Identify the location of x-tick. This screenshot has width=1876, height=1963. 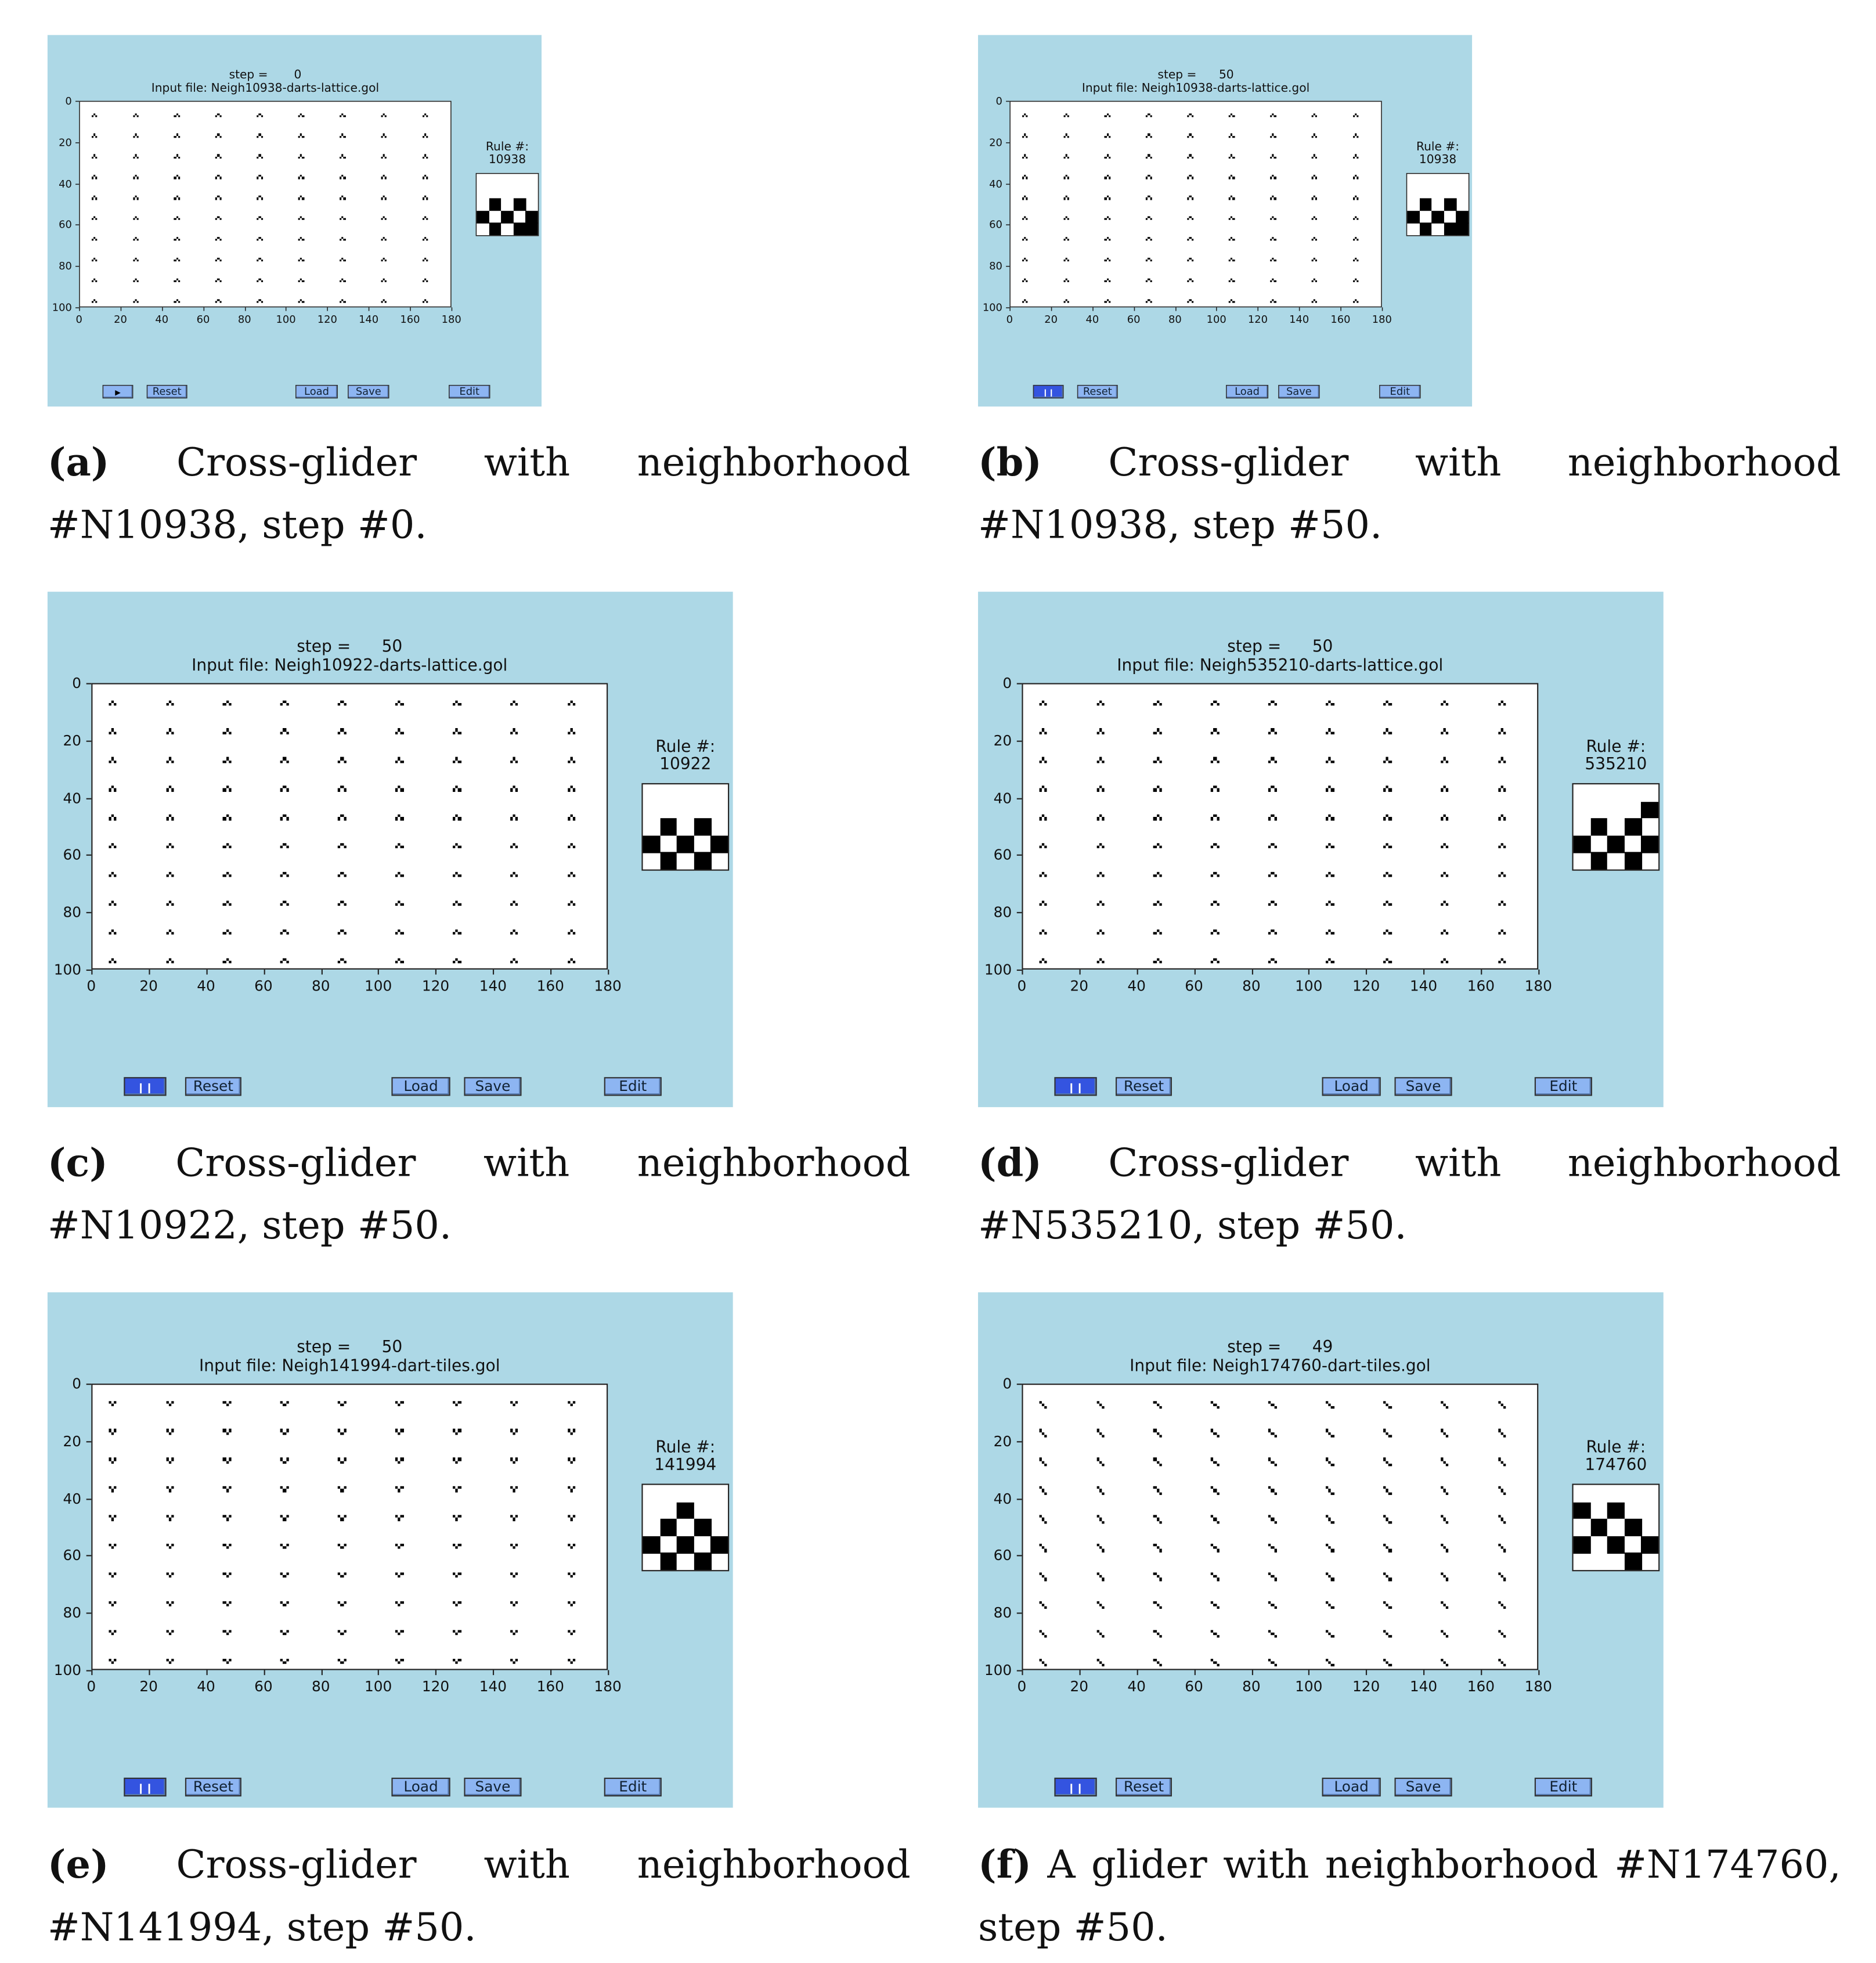
(1382, 309).